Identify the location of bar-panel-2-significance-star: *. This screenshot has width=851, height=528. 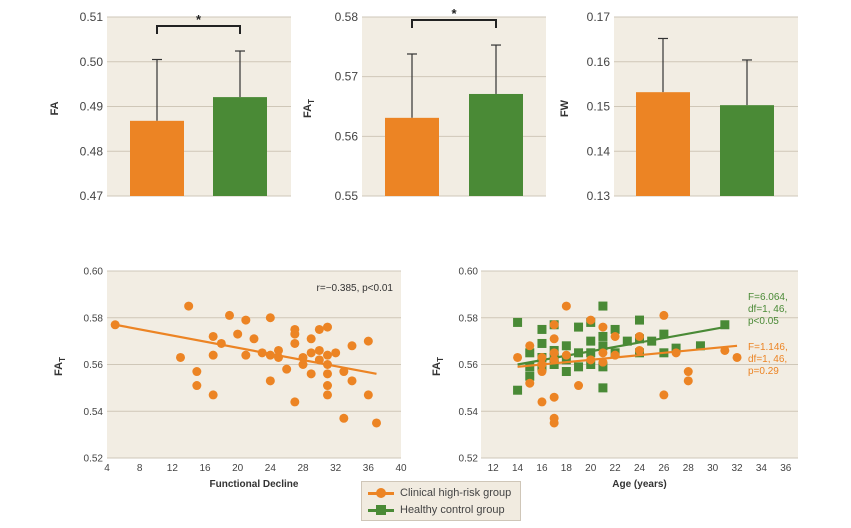
(454, 13).